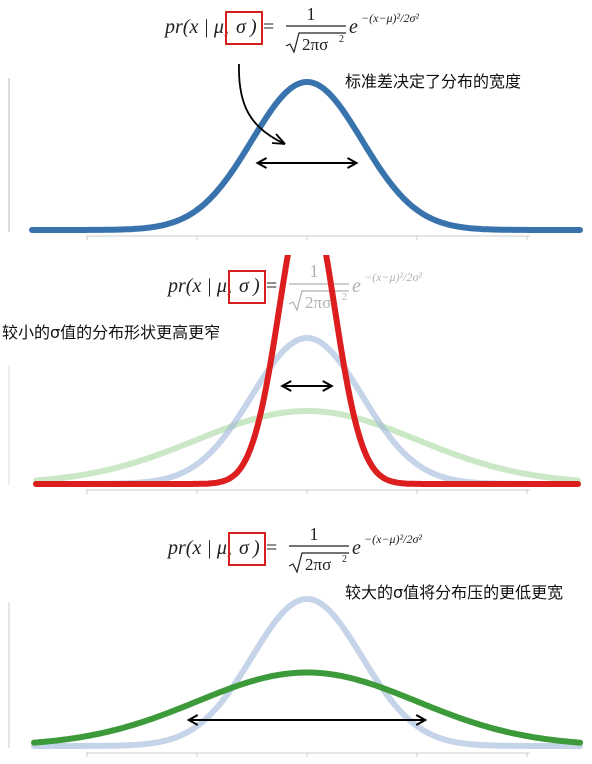 This screenshot has width=592, height=764. Describe the element at coordinates (262, 104) in the screenshot. I see `pointer-arrow` at that location.